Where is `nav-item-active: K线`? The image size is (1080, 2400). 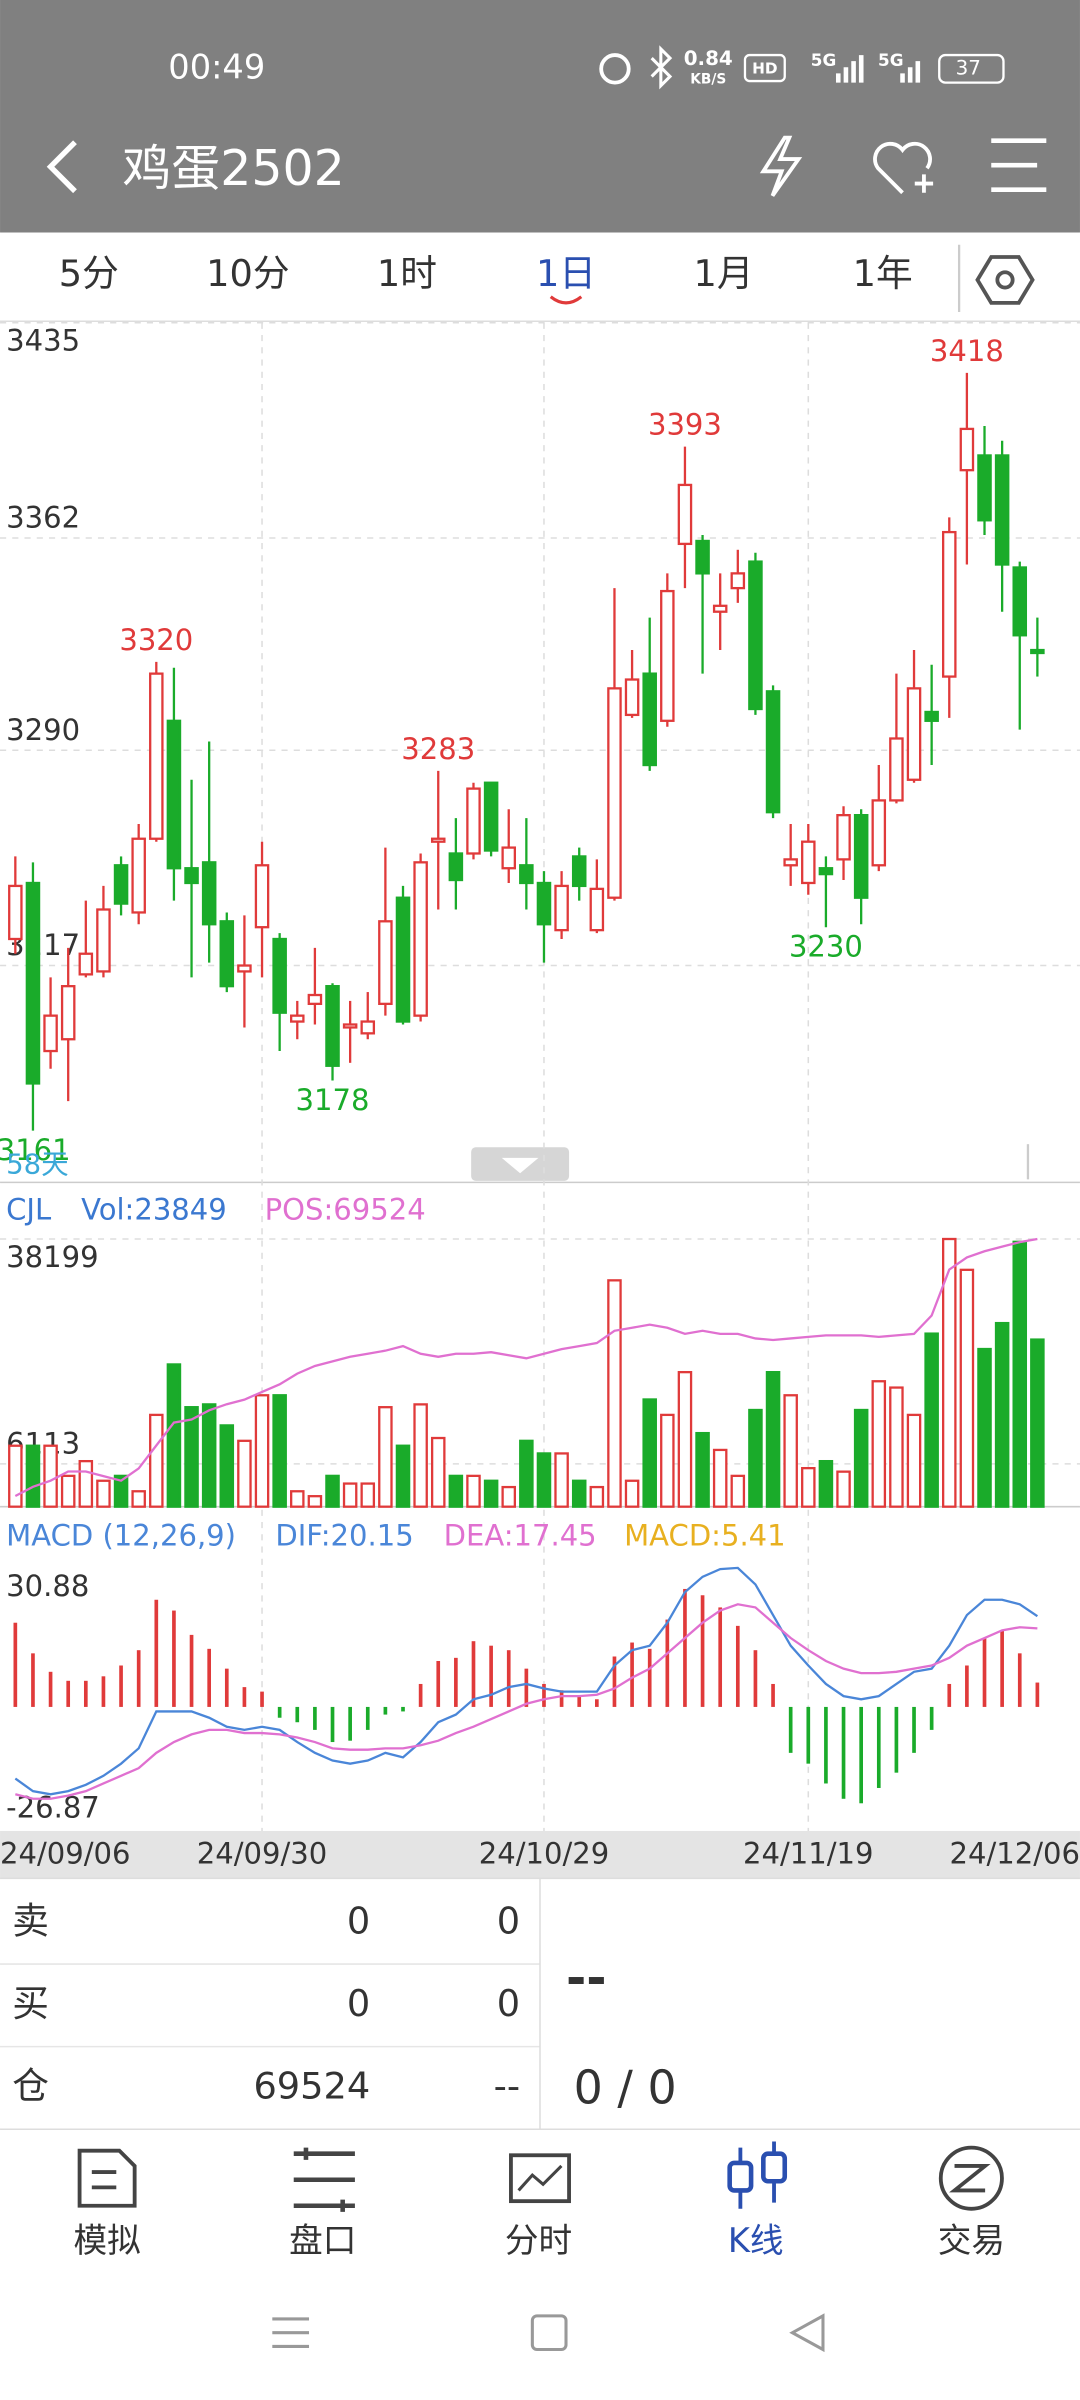 nav-item-active: K线 is located at coordinates (756, 2240).